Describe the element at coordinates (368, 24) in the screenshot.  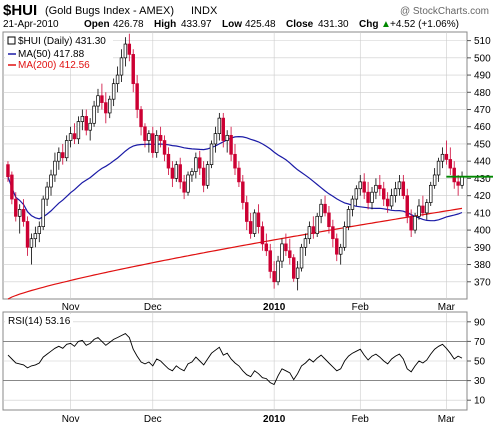
I see `chg-label: Chg` at that location.